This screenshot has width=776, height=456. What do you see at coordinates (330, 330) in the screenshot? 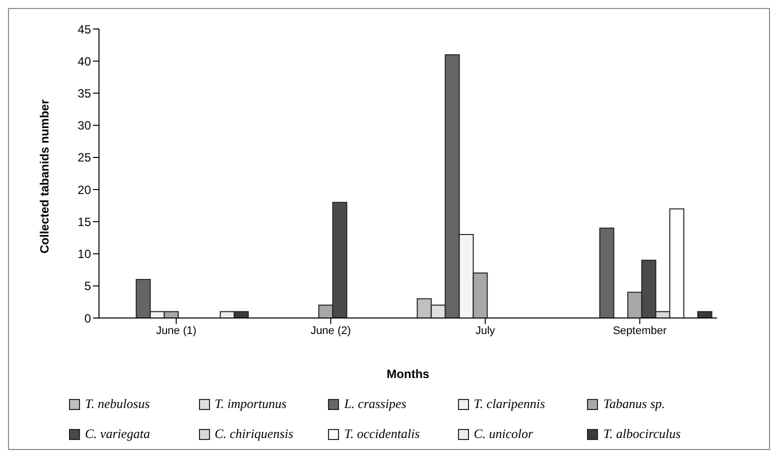
I see `x-tick-label: June (2)` at bounding box center [330, 330].